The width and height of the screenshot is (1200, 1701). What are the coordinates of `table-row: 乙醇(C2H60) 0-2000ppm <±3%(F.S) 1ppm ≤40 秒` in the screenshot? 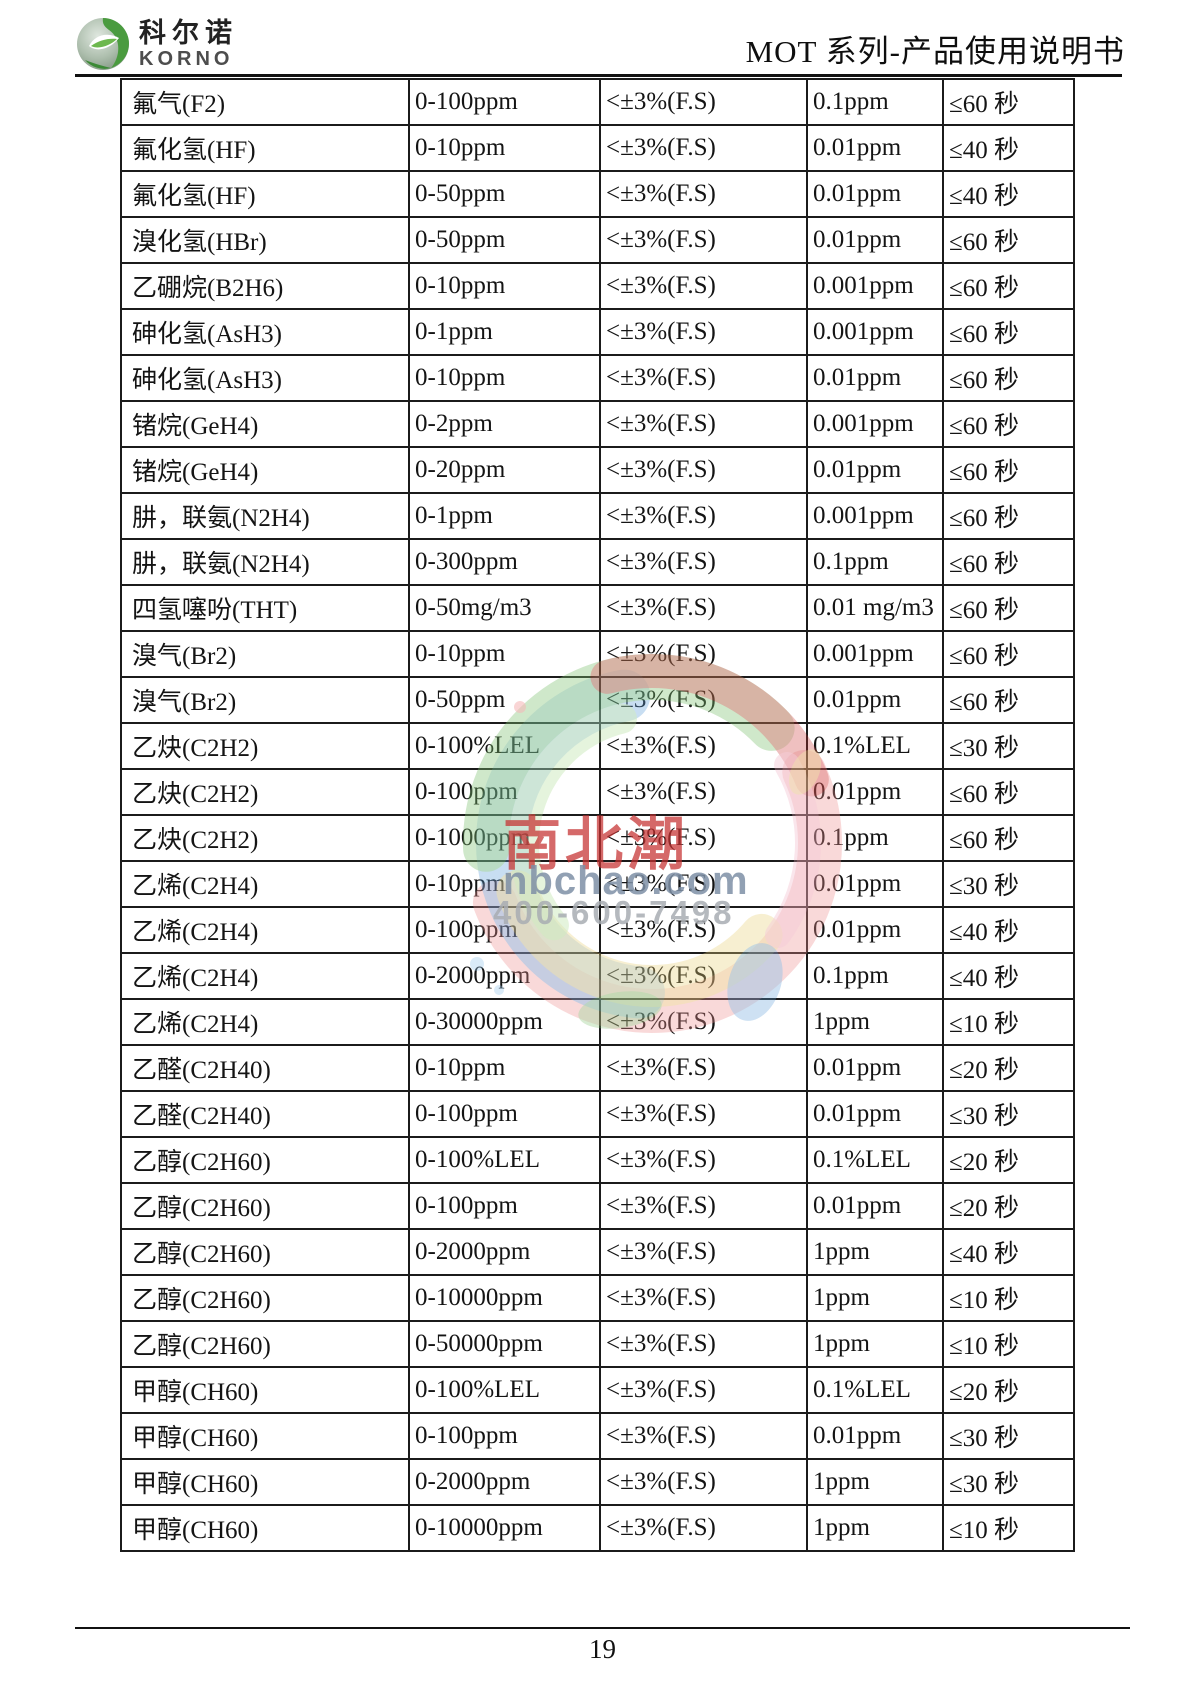 It's located at (597, 1252).